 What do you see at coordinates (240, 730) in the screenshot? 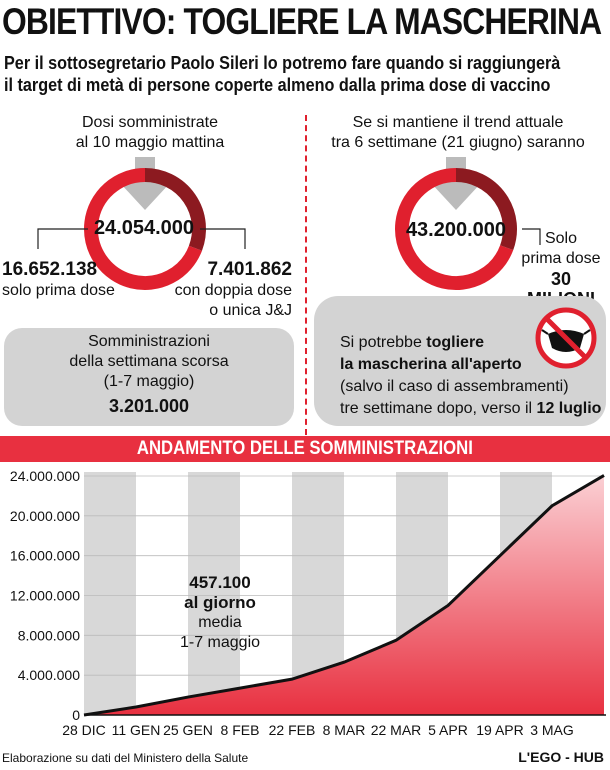
I see `x-tick-label: 8 FEB` at bounding box center [240, 730].